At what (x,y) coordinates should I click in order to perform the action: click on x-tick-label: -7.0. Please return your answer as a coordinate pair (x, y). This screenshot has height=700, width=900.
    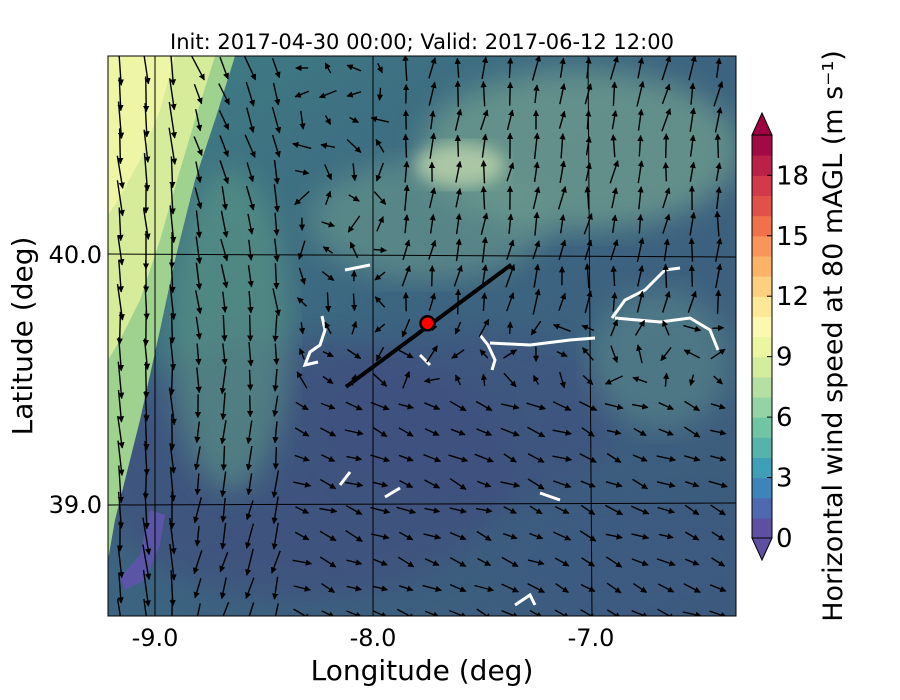
    Looking at the image, I should click on (591, 638).